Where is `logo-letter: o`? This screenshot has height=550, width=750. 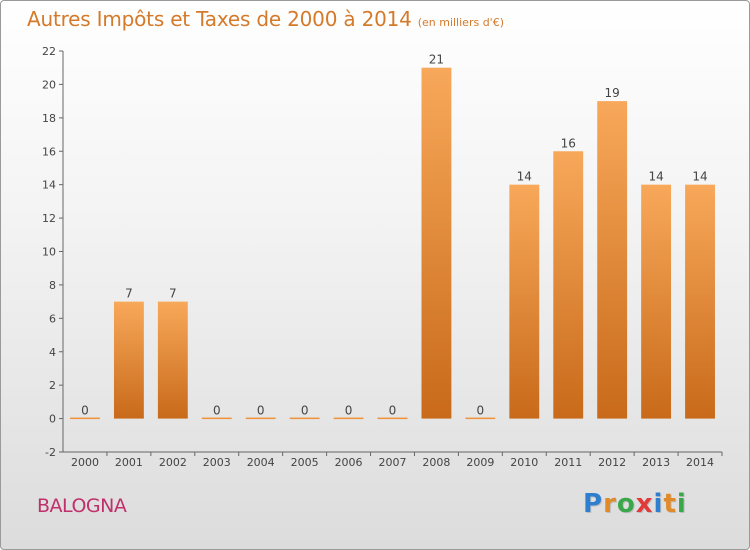
logo-letter: o is located at coordinates (626, 504).